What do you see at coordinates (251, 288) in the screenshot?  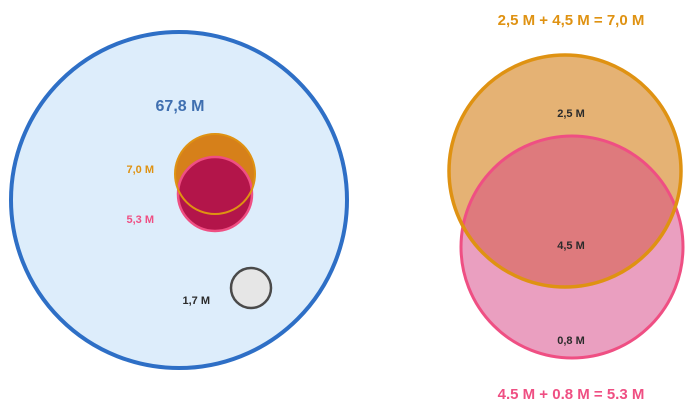 I see `gray-group-circle` at bounding box center [251, 288].